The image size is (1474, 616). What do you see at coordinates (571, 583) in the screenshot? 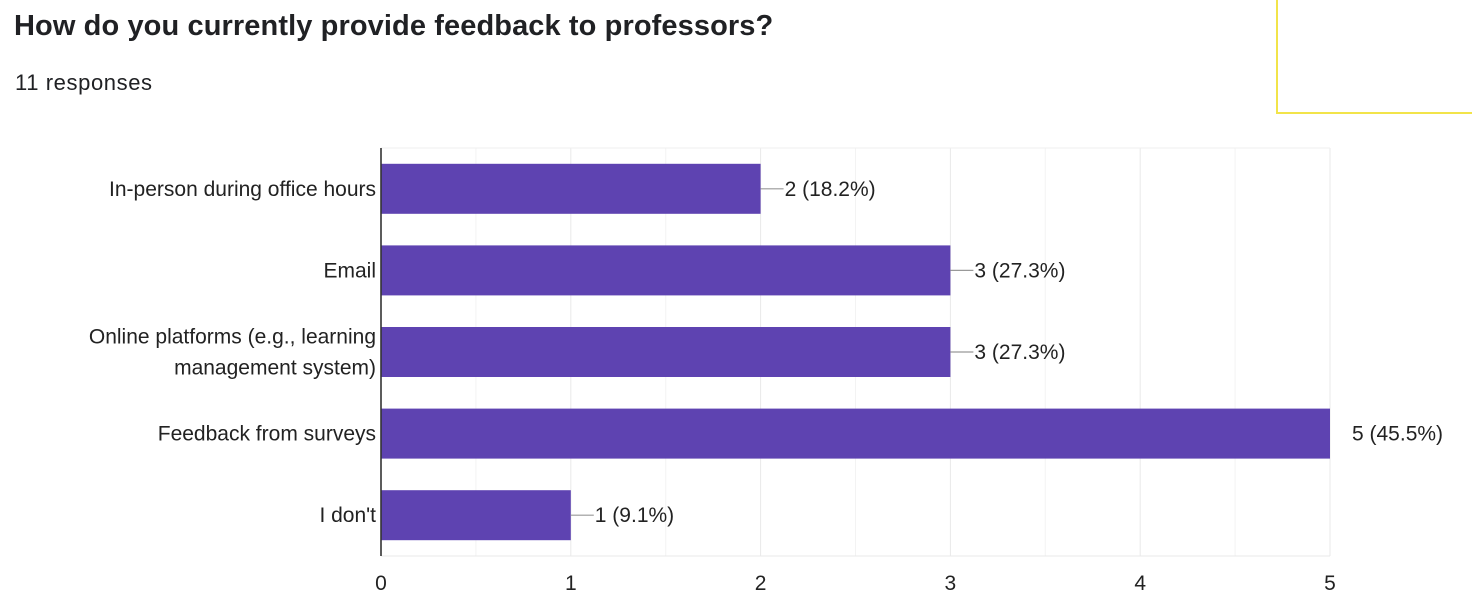
I see `x-tick-label: 1` at bounding box center [571, 583].